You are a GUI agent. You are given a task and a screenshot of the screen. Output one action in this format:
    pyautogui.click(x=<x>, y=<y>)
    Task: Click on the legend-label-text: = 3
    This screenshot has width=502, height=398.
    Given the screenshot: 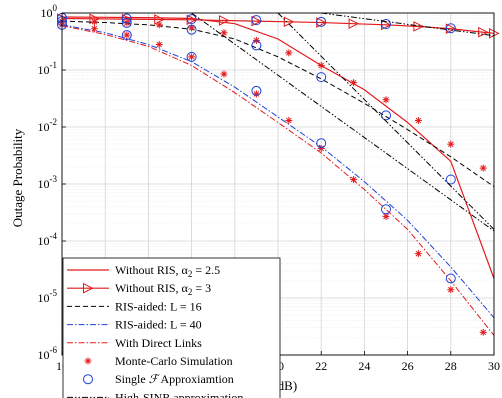 What is the action you would take?
    pyautogui.click(x=201, y=288)
    